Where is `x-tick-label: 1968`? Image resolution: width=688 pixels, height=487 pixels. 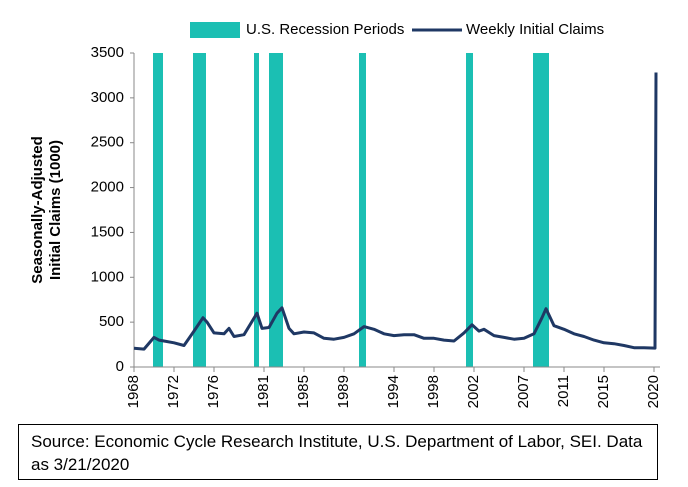 x-tick-label: 1968 is located at coordinates (133, 391).